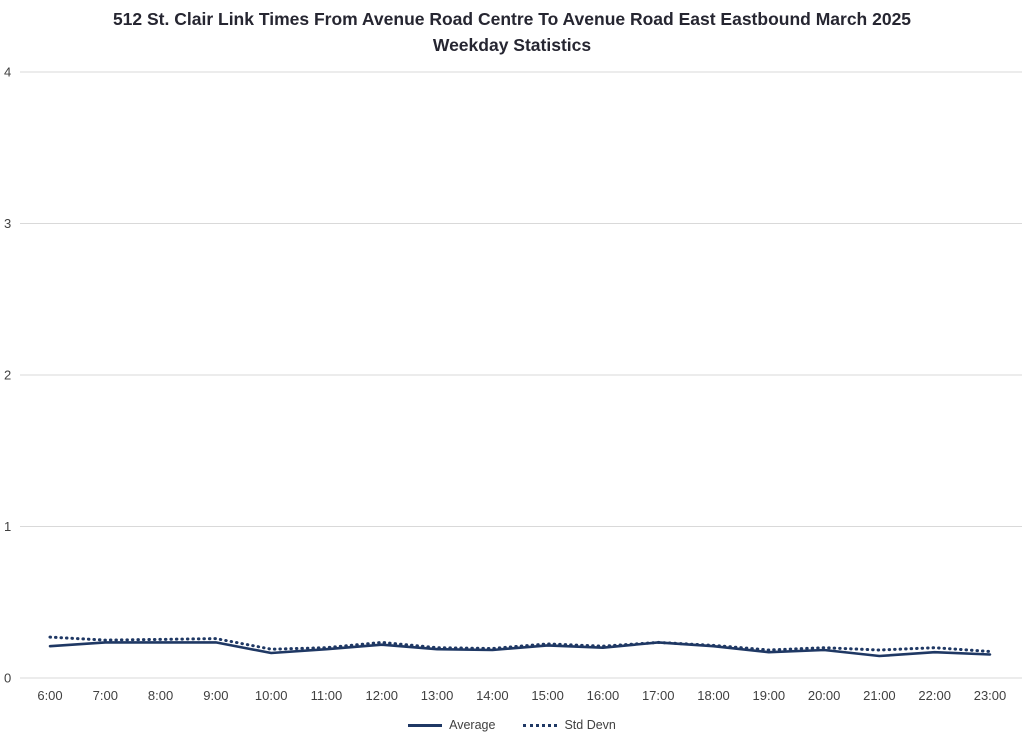  What do you see at coordinates (327, 695) in the screenshot?
I see `x-axis-tick-label: 11:00` at bounding box center [327, 695].